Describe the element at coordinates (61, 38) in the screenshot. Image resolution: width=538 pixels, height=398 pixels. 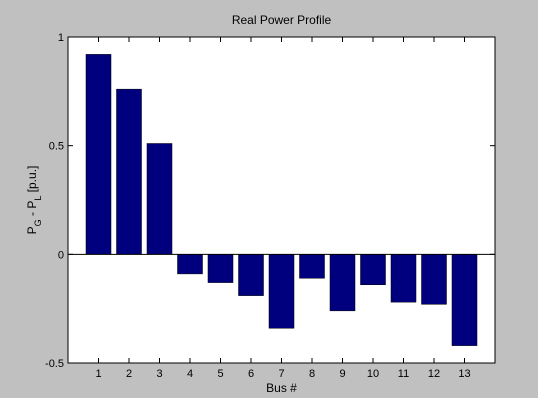
I see `y-tick-label: 1` at that location.